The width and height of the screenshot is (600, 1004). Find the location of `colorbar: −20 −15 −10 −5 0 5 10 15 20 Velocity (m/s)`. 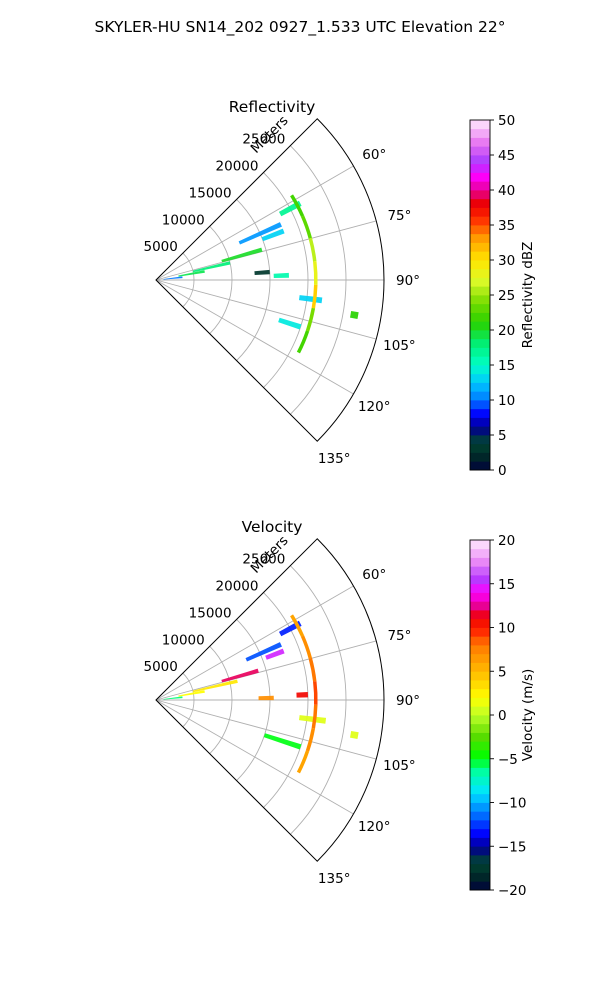

colorbar: −20 −15 −10 −5 0 5 10 15 20 Velocity (m/s) is located at coordinates (502, 716).